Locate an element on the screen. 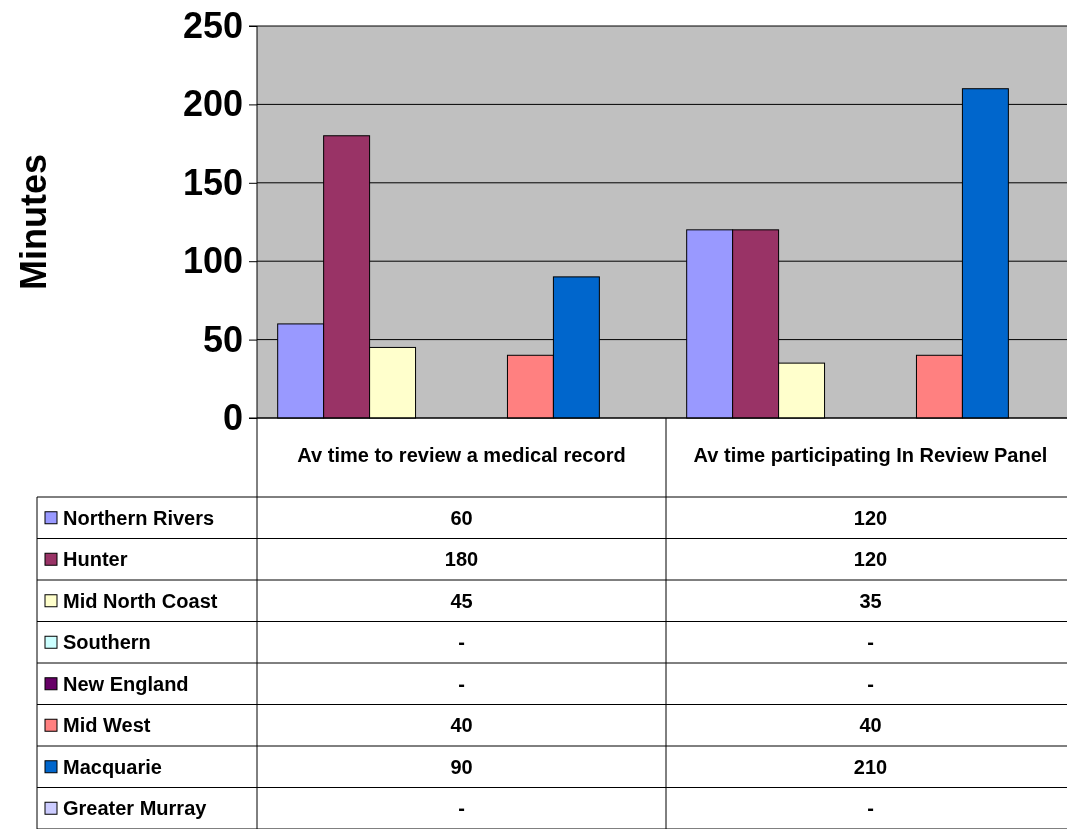 This screenshot has height=829, width=1067. data-label: 90 is located at coordinates (461, 766).